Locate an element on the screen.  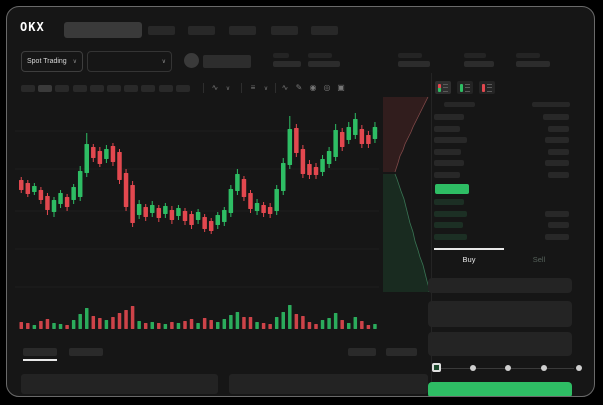
active-tab-indicator is located at coordinates (40, 360).